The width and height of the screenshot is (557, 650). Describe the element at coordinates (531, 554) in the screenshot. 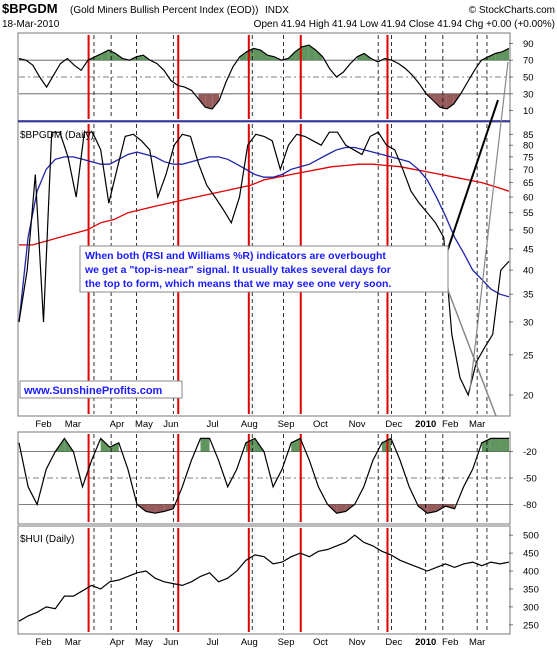

I see `y-tick-label: 450` at that location.